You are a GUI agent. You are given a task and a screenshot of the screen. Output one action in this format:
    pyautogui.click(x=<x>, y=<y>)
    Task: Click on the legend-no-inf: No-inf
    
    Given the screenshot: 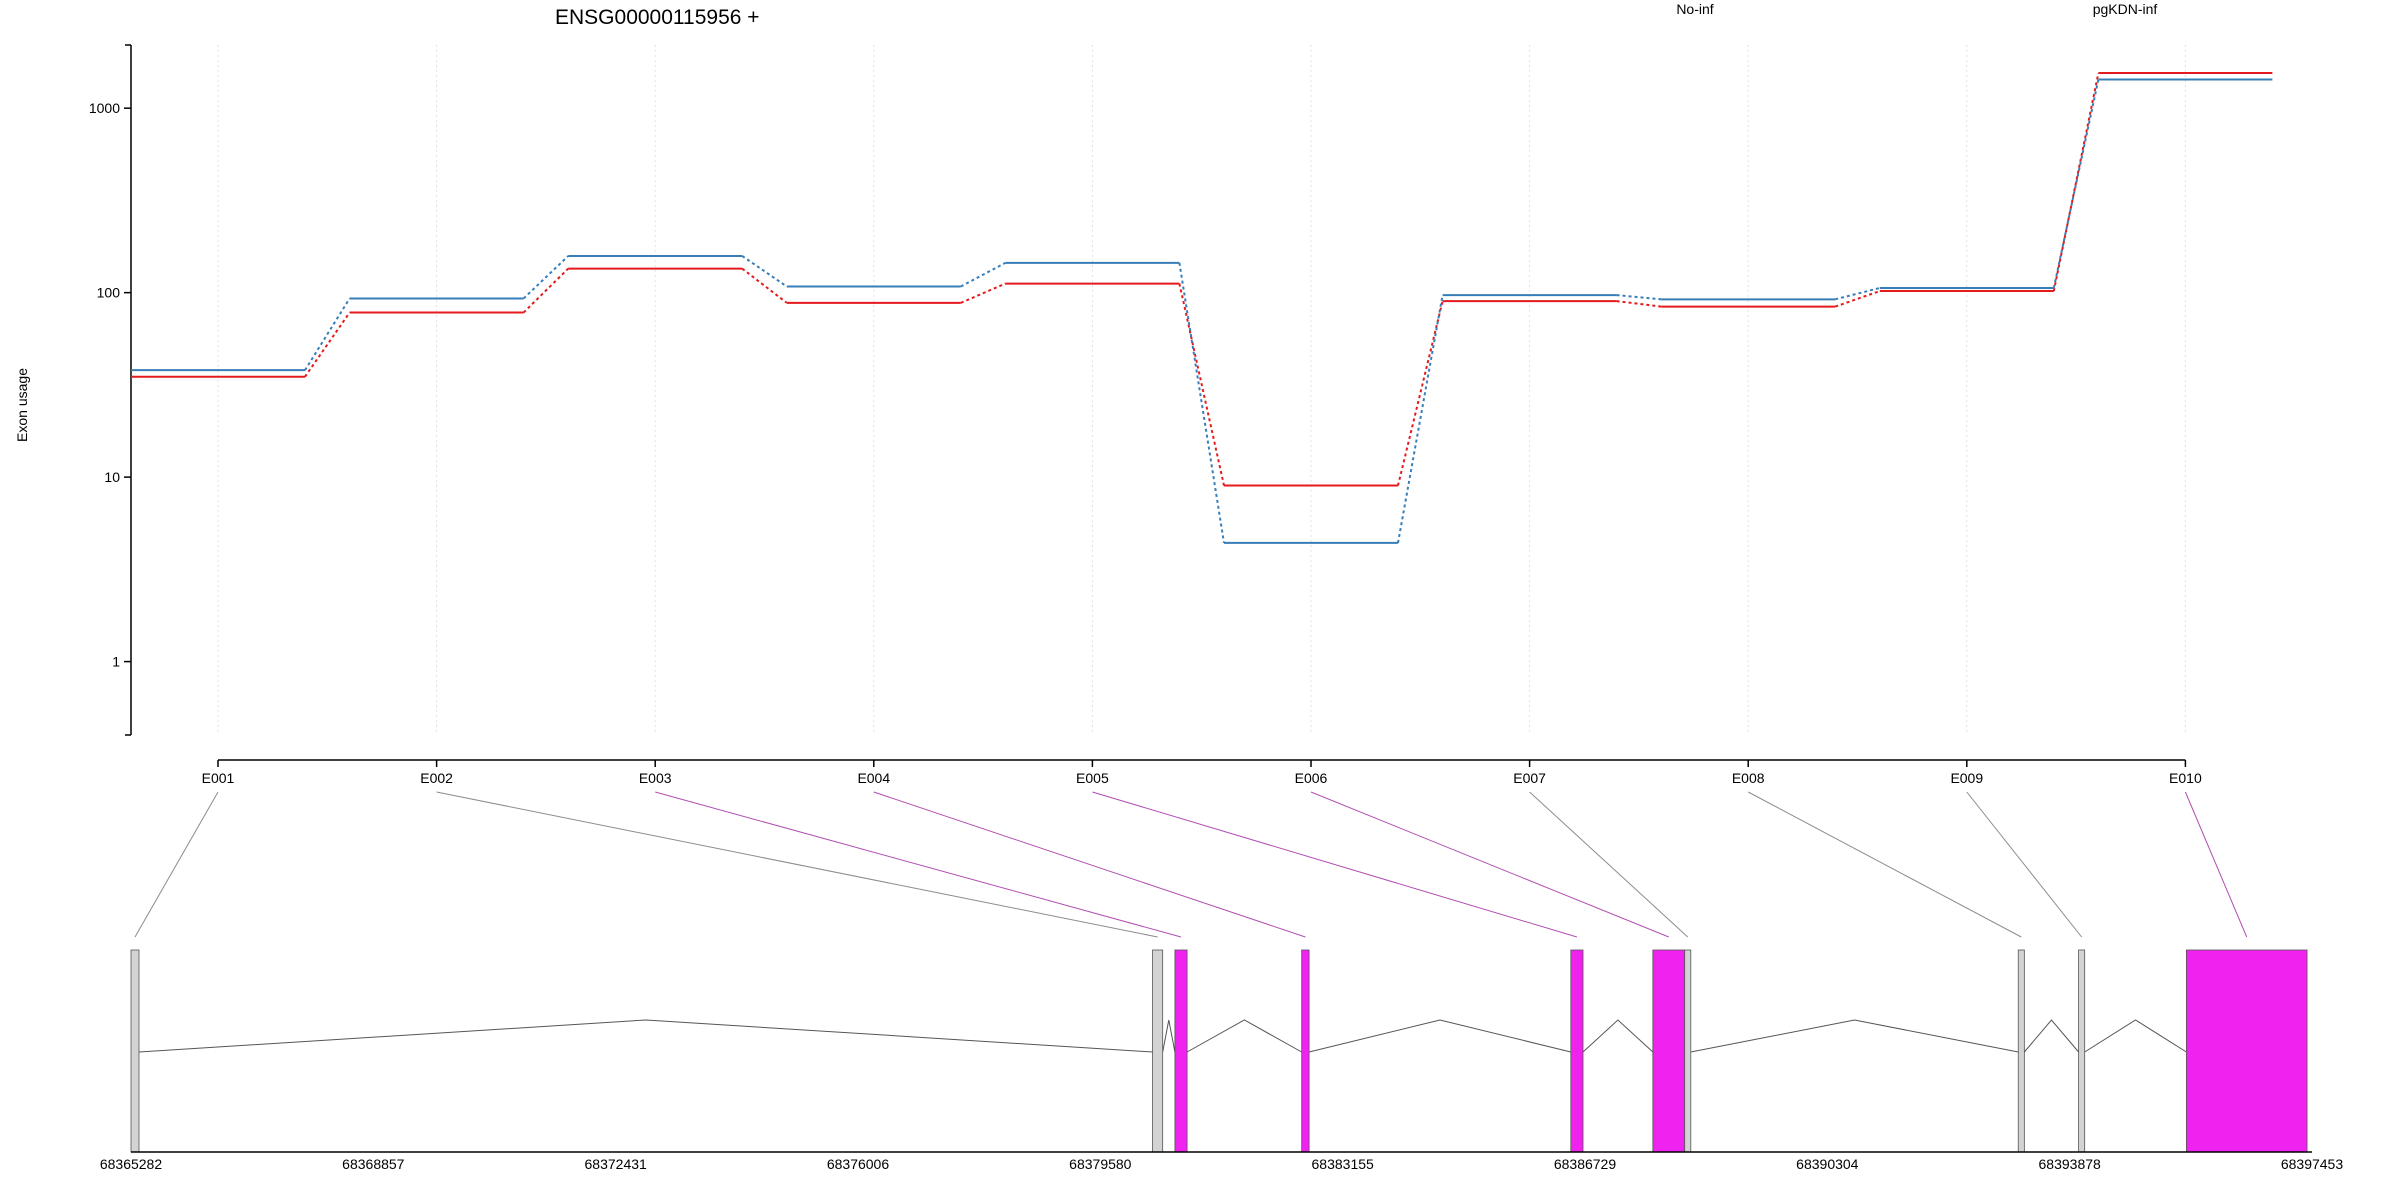 What is the action you would take?
    pyautogui.click(x=1694, y=9)
    